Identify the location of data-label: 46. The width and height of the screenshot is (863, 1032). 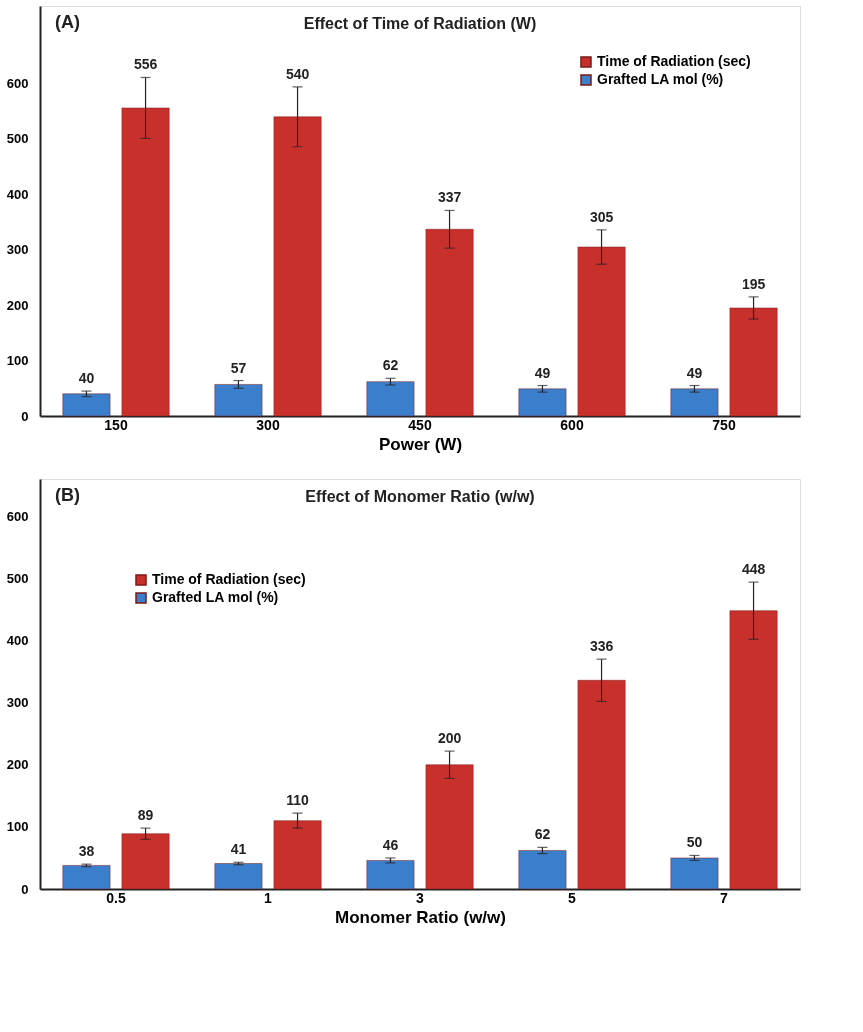
(390, 844).